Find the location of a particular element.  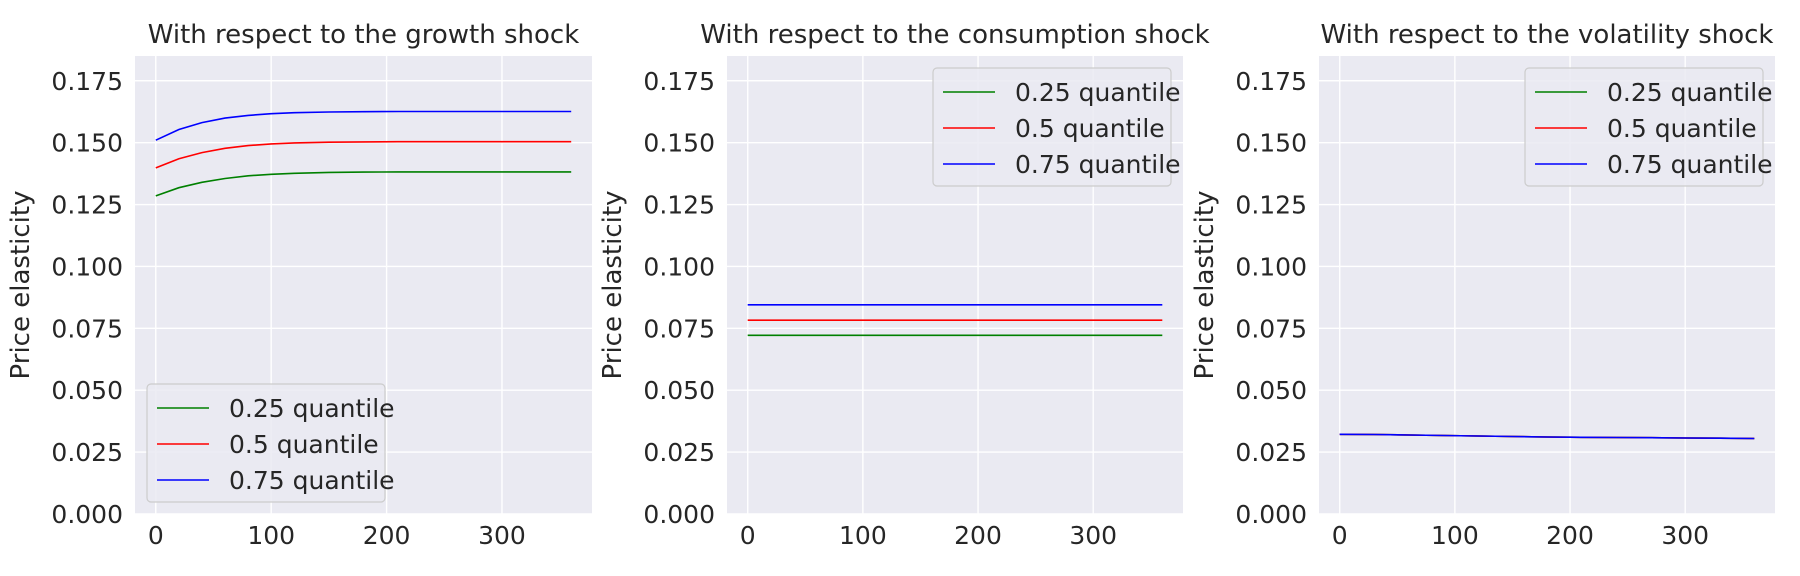

chart-title: With respect to the growth shock is located at coordinates (364, 35).